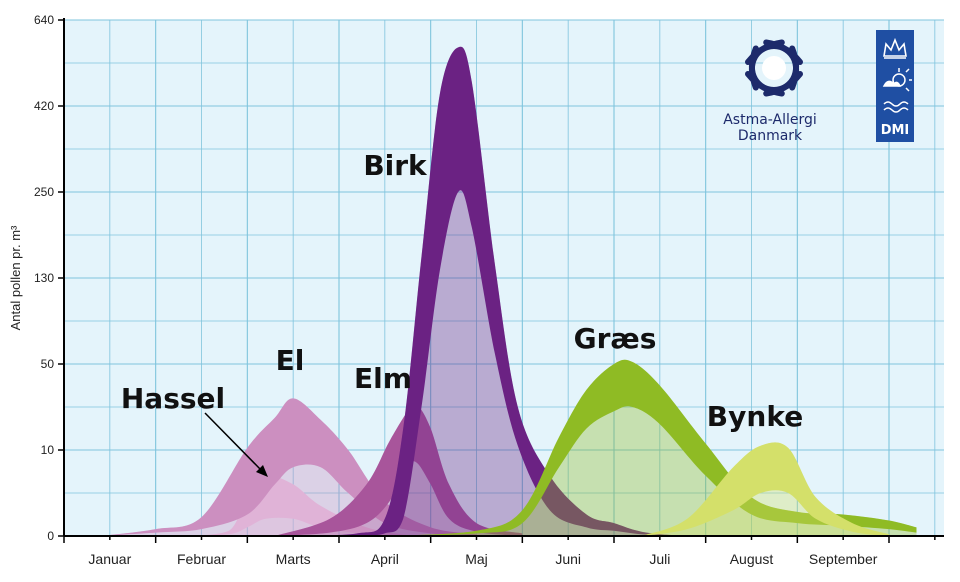 The image size is (960, 582). Describe the element at coordinates (48, 364) in the screenshot. I see `y-tick-label: 50` at that location.